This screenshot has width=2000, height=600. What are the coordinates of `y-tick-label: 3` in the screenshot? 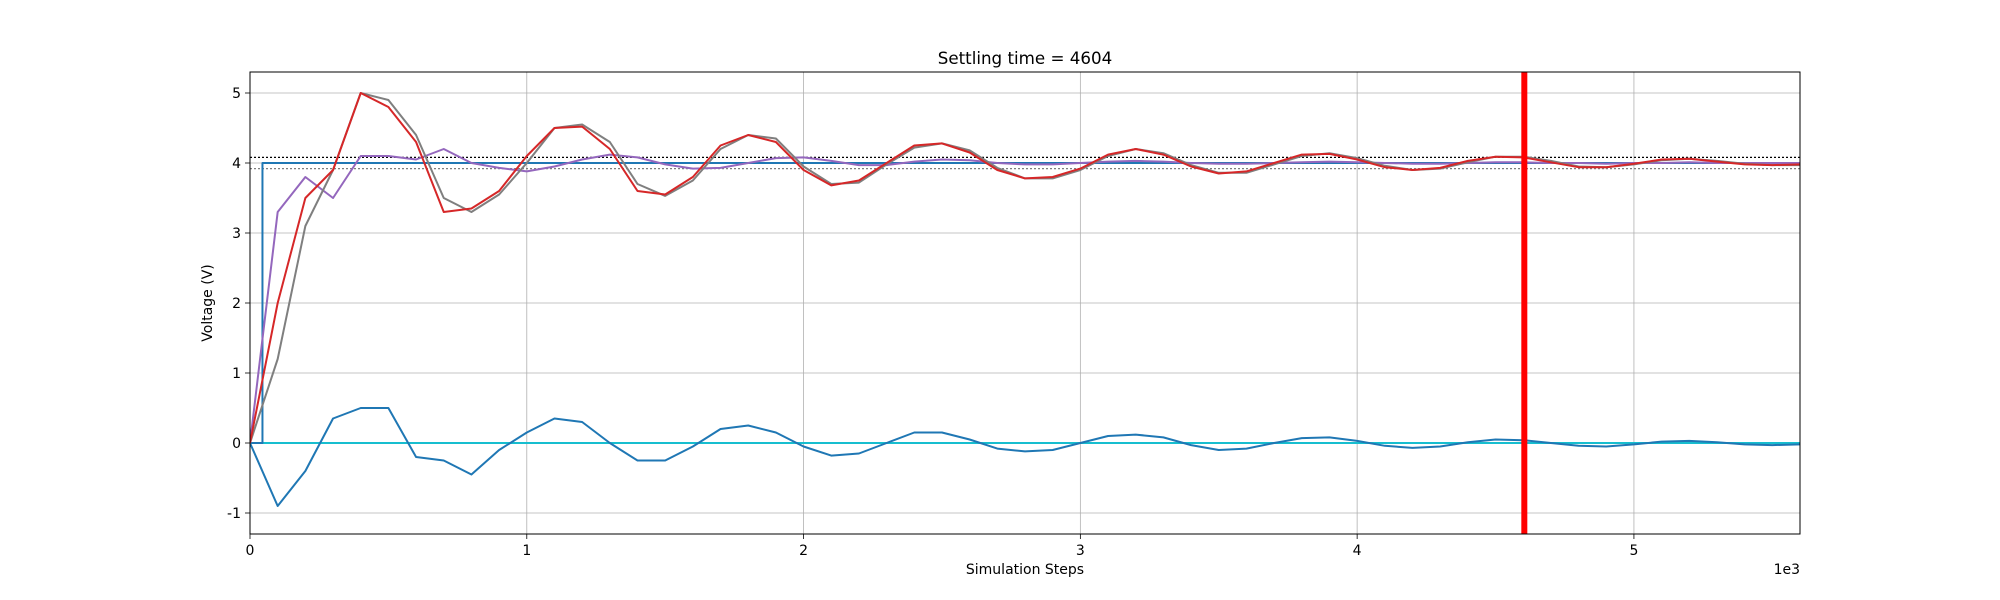 It's located at (236, 234).